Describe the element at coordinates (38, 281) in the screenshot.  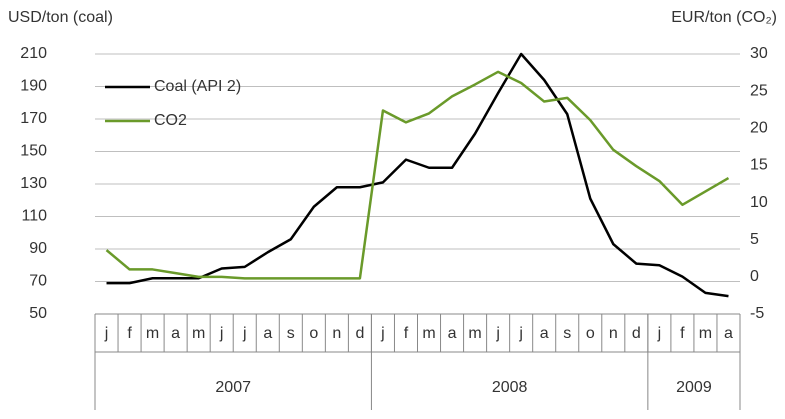
I see `y-tick-label: 70` at that location.